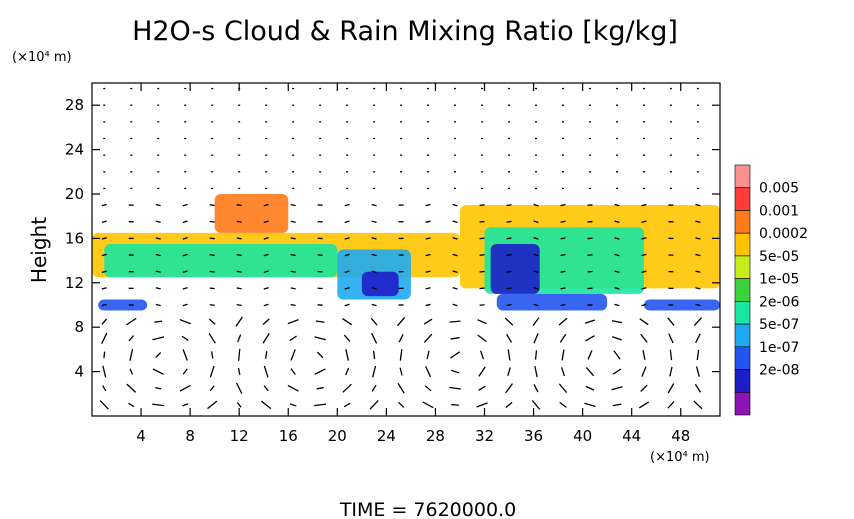  Describe the element at coordinates (141, 436) in the screenshot. I see `x-tick-label-0: 4` at that location.